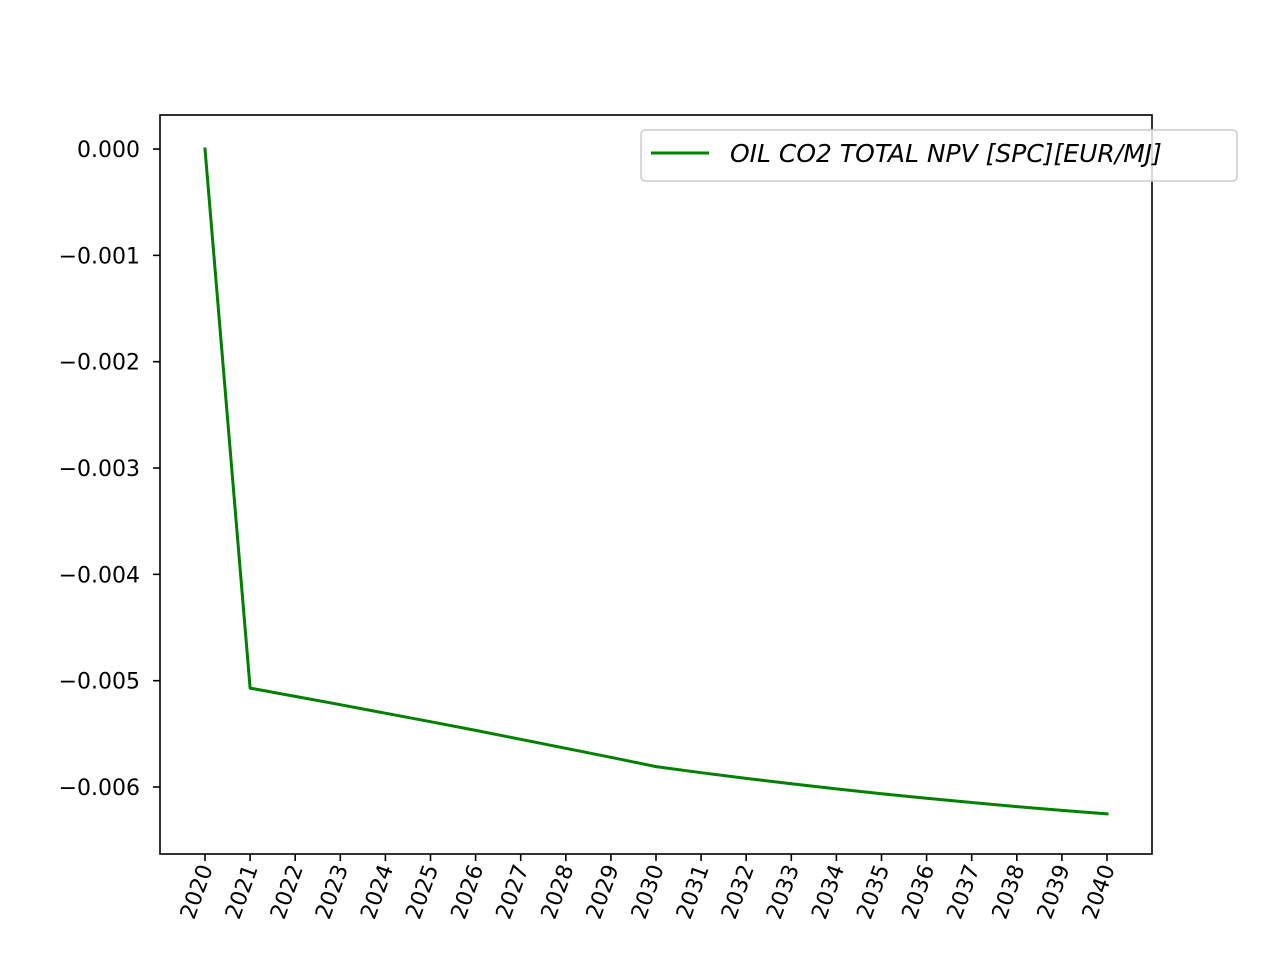 The width and height of the screenshot is (1280, 960). I want to click on x-tick-label: 2032, so click(738, 892).